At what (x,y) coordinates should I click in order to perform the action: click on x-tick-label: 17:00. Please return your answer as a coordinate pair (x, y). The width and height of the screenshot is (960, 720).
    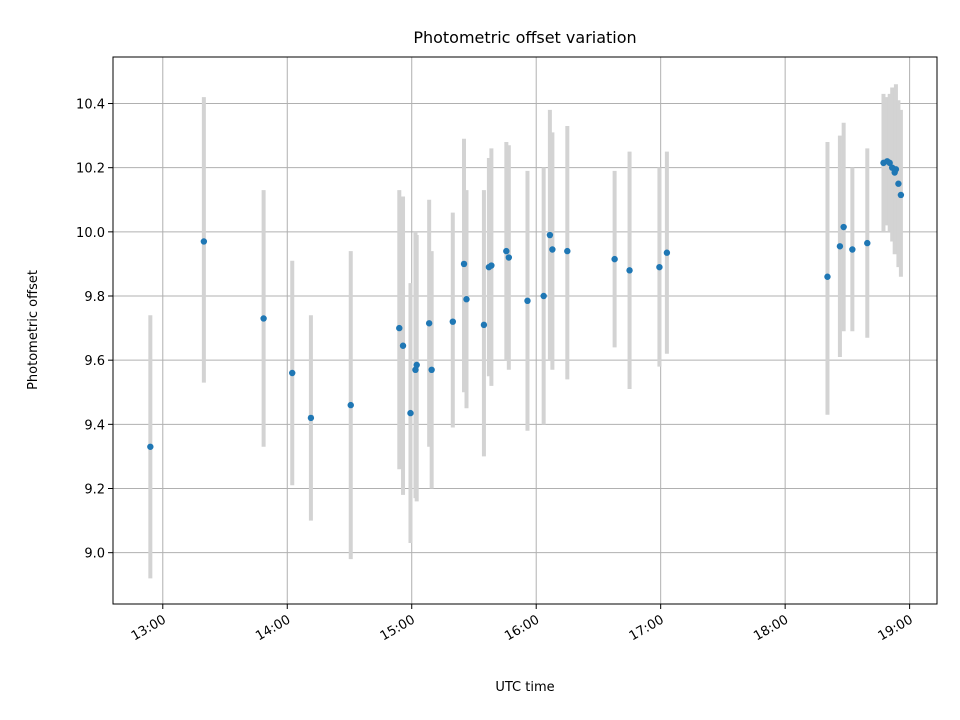
    Looking at the image, I should click on (647, 628).